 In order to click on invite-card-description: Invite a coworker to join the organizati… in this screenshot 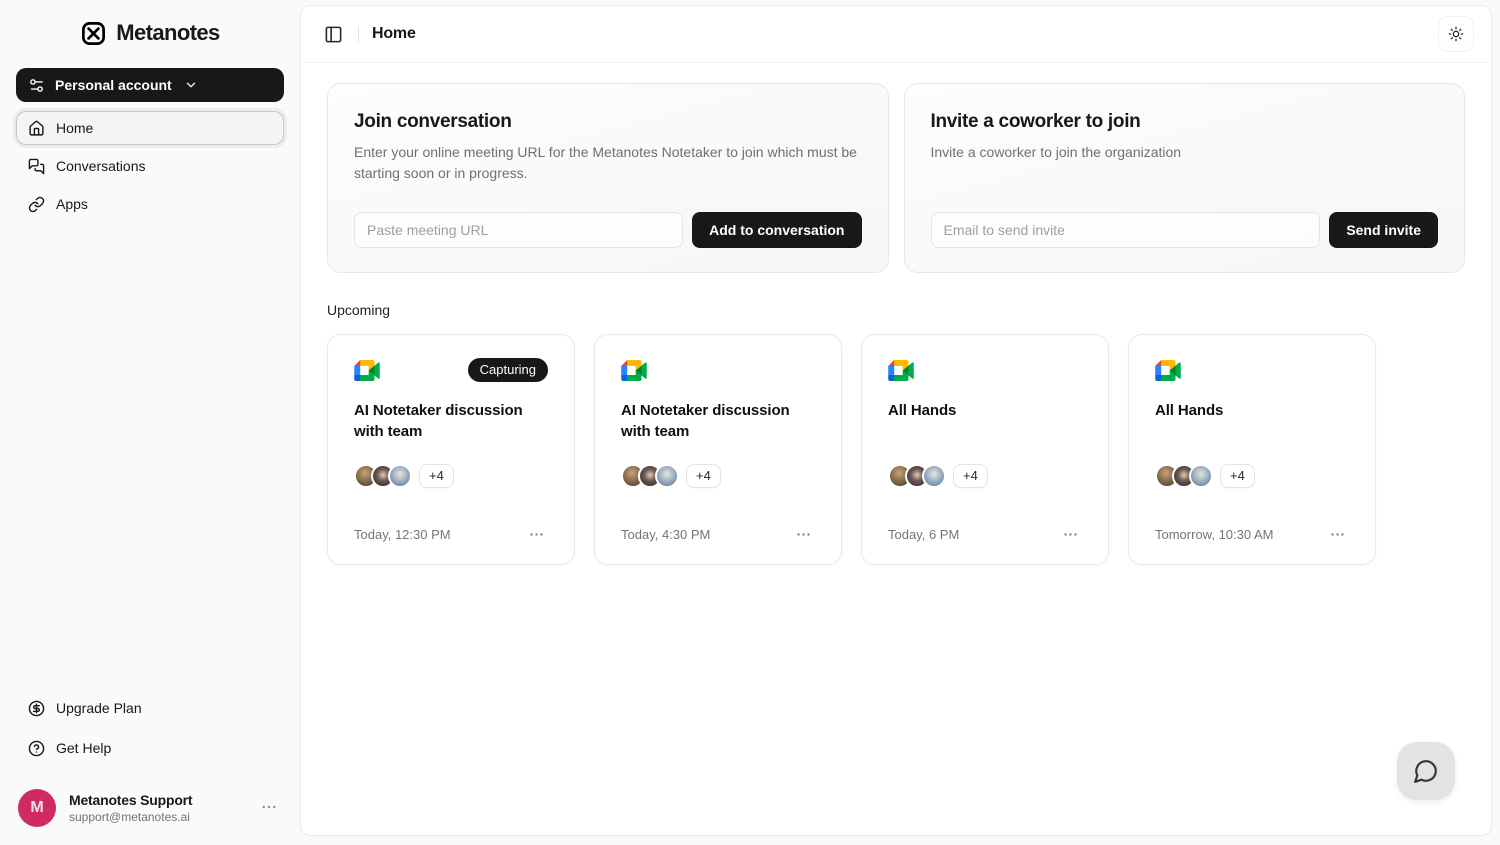, I will do `click(1056, 152)`.